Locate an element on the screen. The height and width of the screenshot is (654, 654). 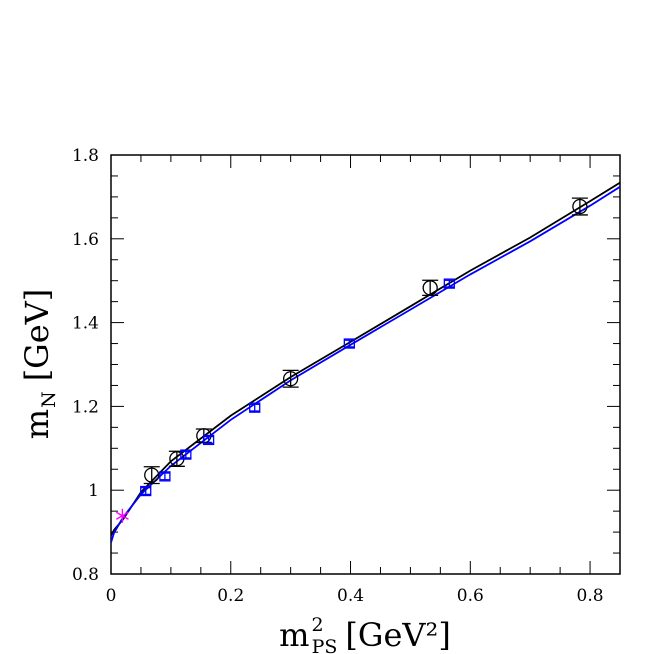
x-label-sup: 2 is located at coordinates (318, 625).